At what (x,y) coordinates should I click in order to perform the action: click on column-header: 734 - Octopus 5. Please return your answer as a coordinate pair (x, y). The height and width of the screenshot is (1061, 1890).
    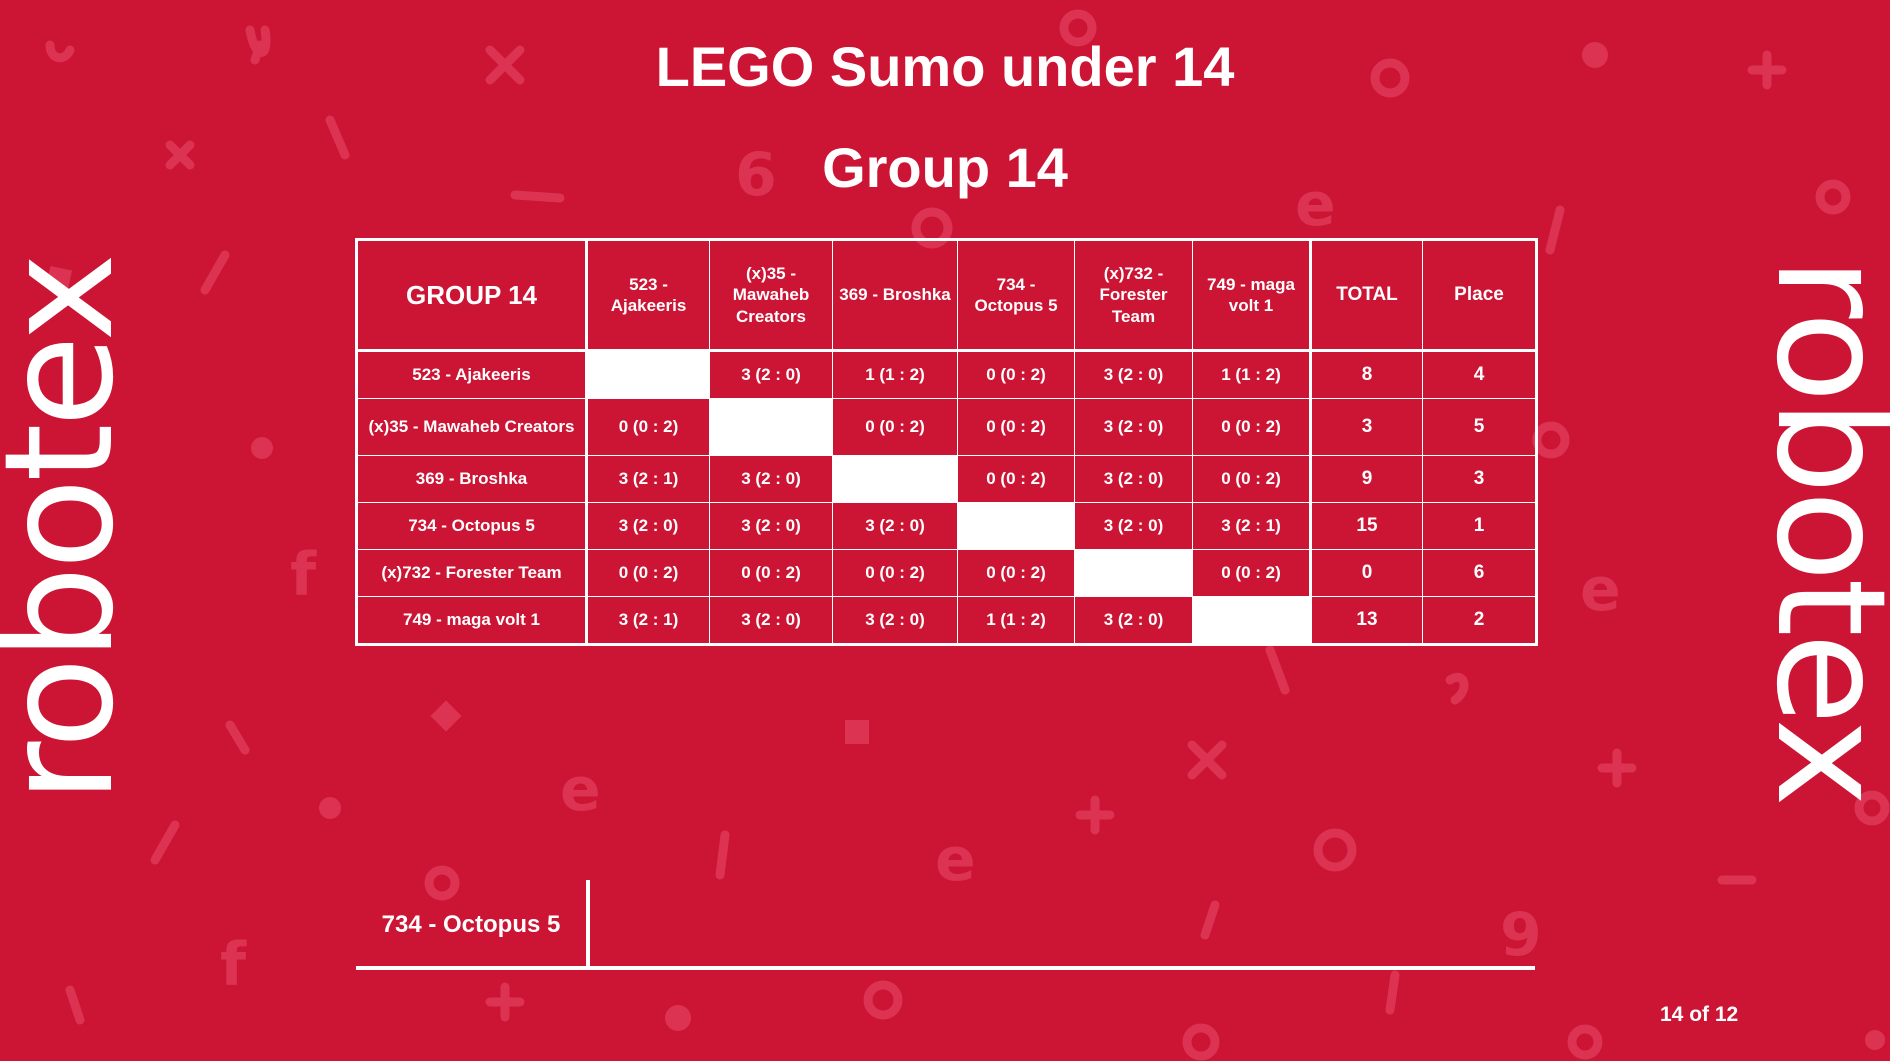
    Looking at the image, I should click on (1016, 295).